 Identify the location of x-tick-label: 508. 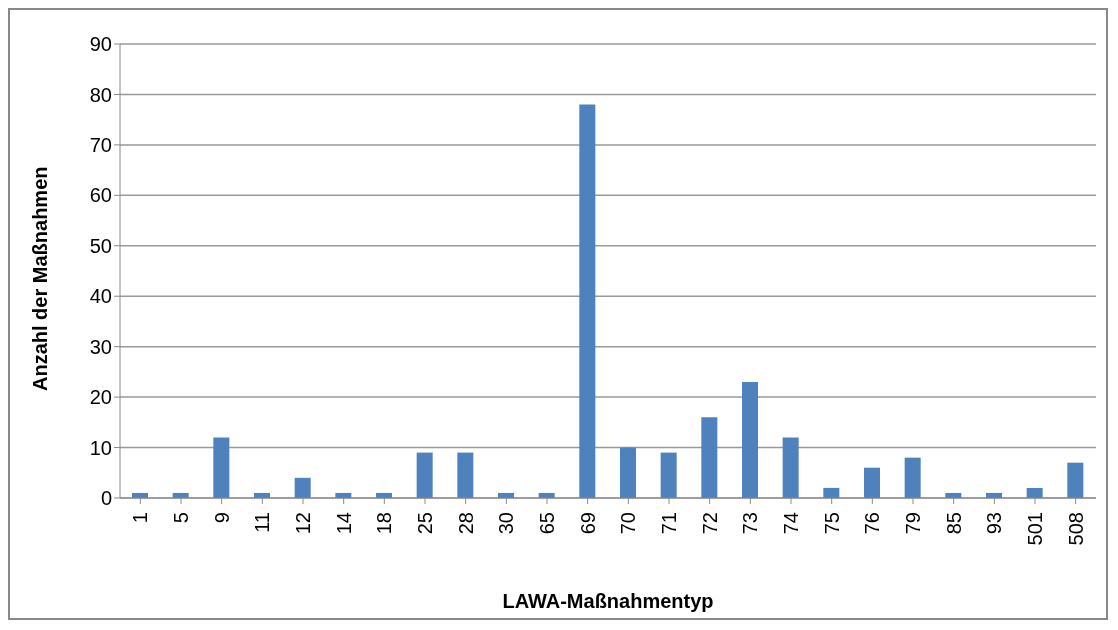
(1075, 529).